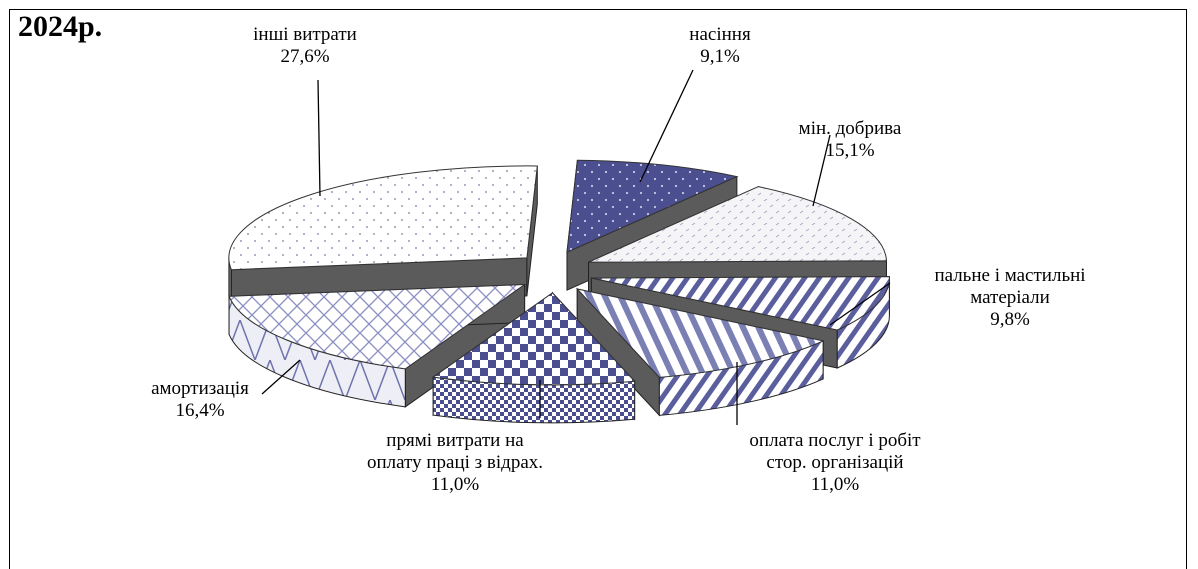 This screenshot has width=1198, height=569. Describe the element at coordinates (200, 399) in the screenshot. I see `slice-label-5: амортизація 16,4%` at that location.